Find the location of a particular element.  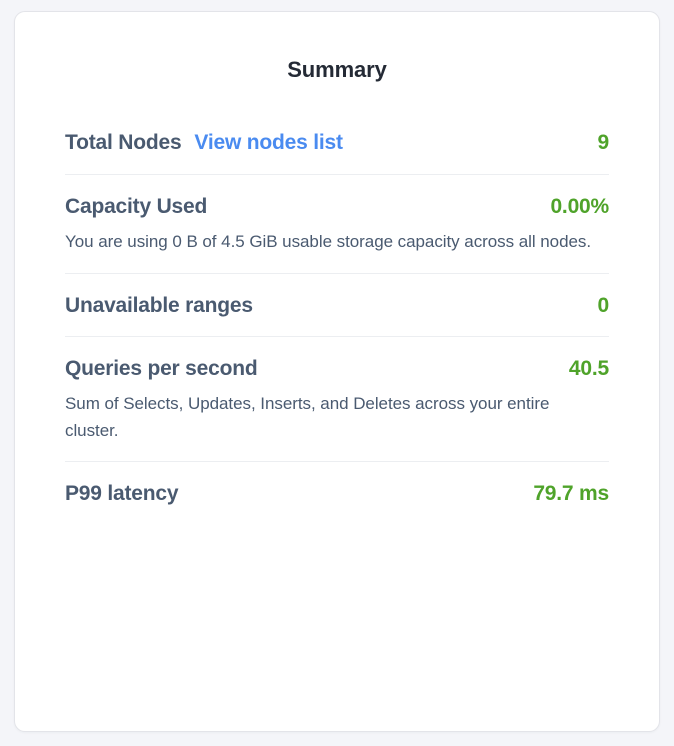

stat-value-queries-per-second: 40.5 is located at coordinates (588, 368).